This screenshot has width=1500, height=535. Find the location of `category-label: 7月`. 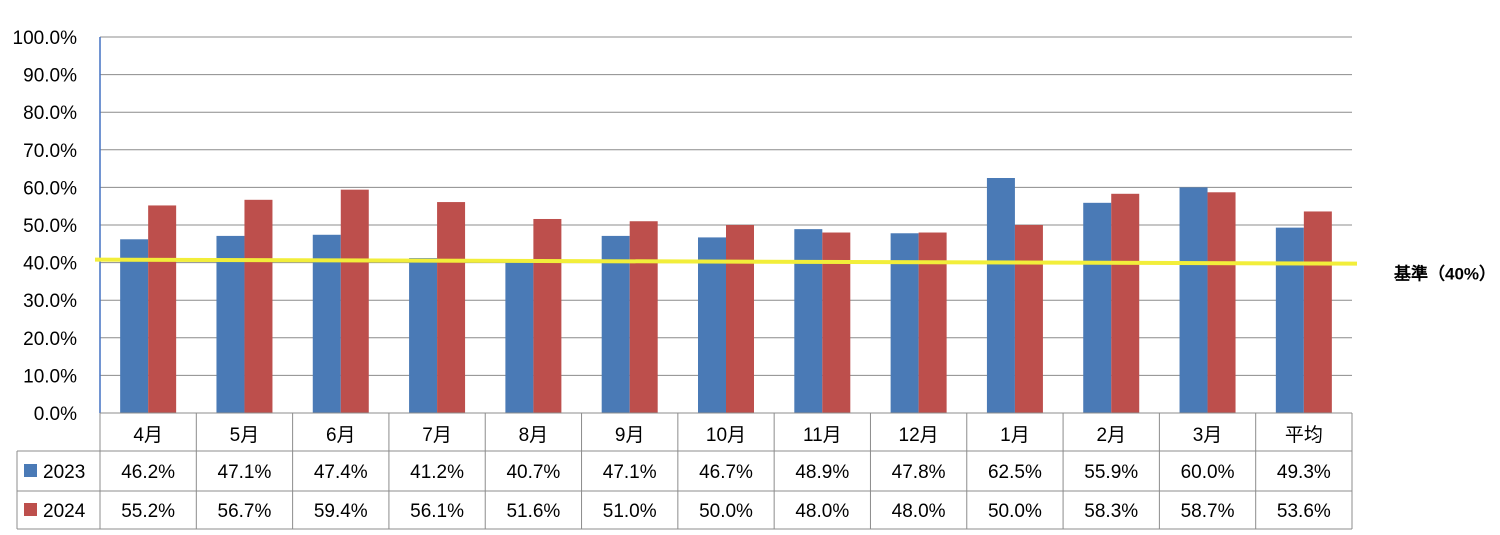

category-label: 7月 is located at coordinates (437, 435).